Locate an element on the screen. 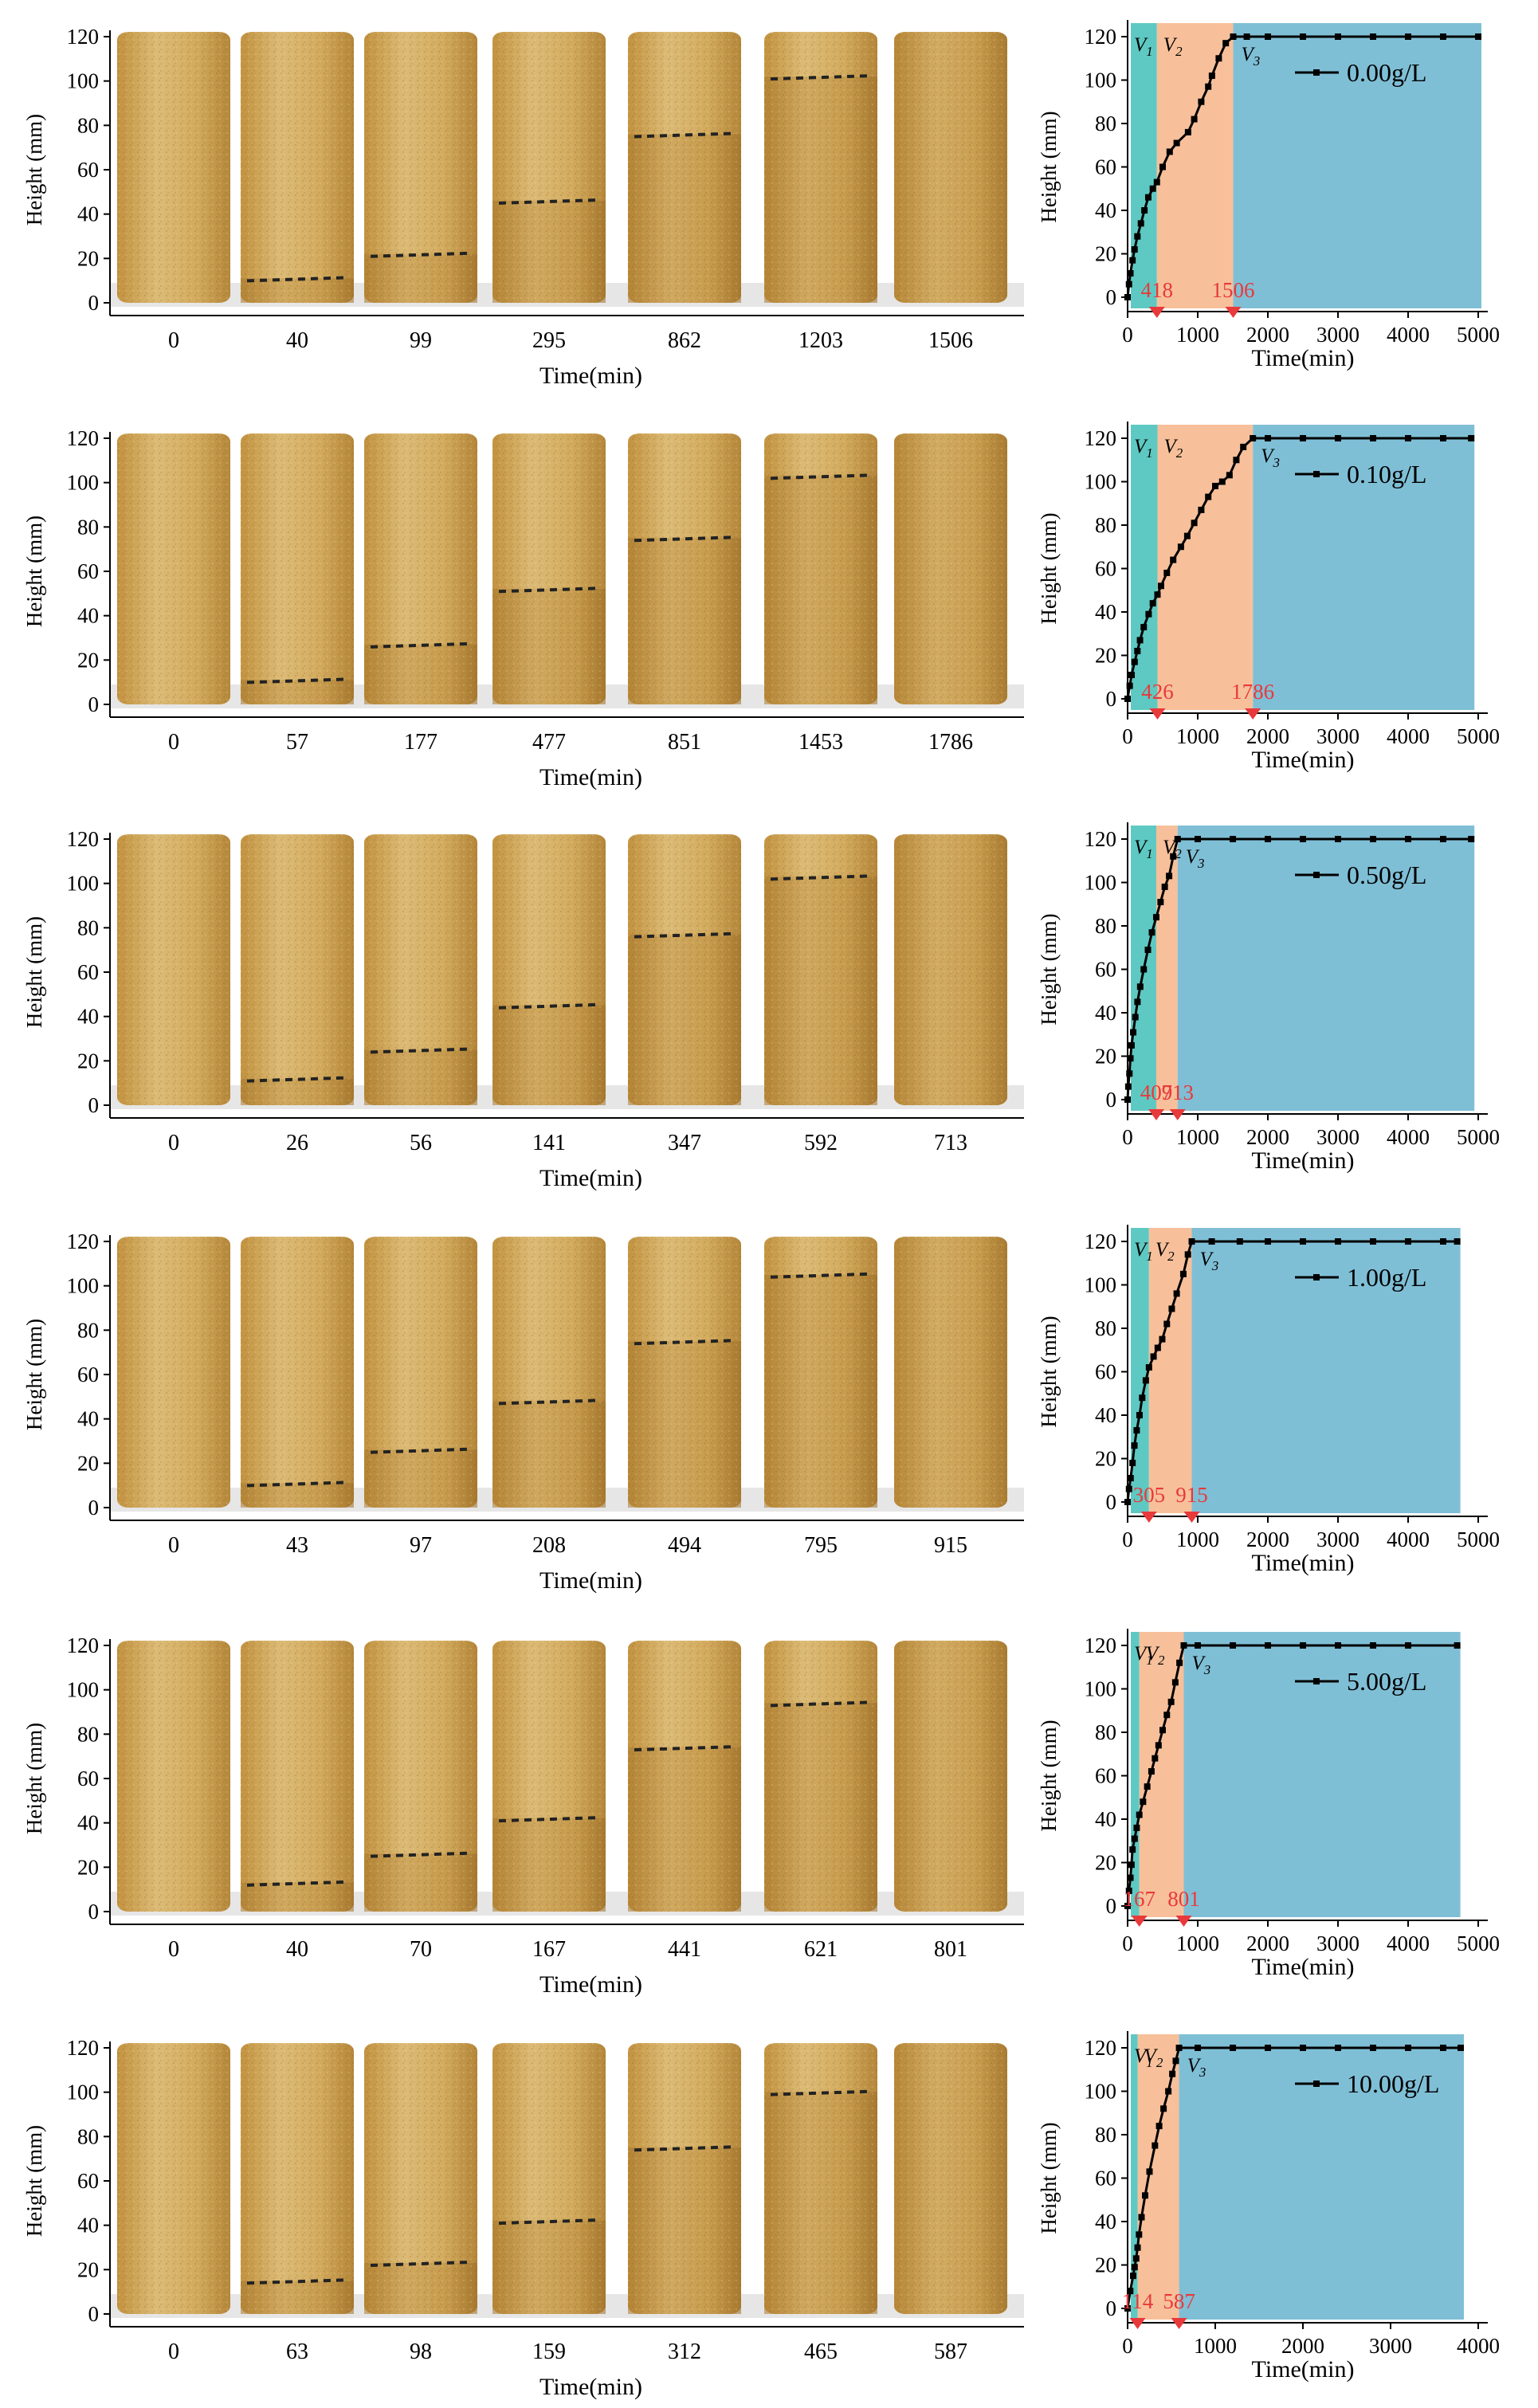 This screenshot has height=2408, width=1538. stage-label-v3-sub: 3 is located at coordinates (1215, 1265).